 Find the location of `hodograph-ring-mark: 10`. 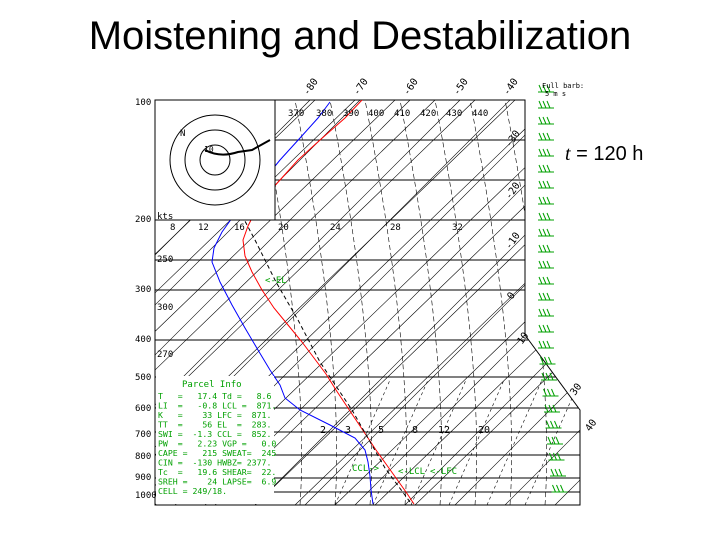

hodograph-ring-mark: 10 is located at coordinates (209, 149).